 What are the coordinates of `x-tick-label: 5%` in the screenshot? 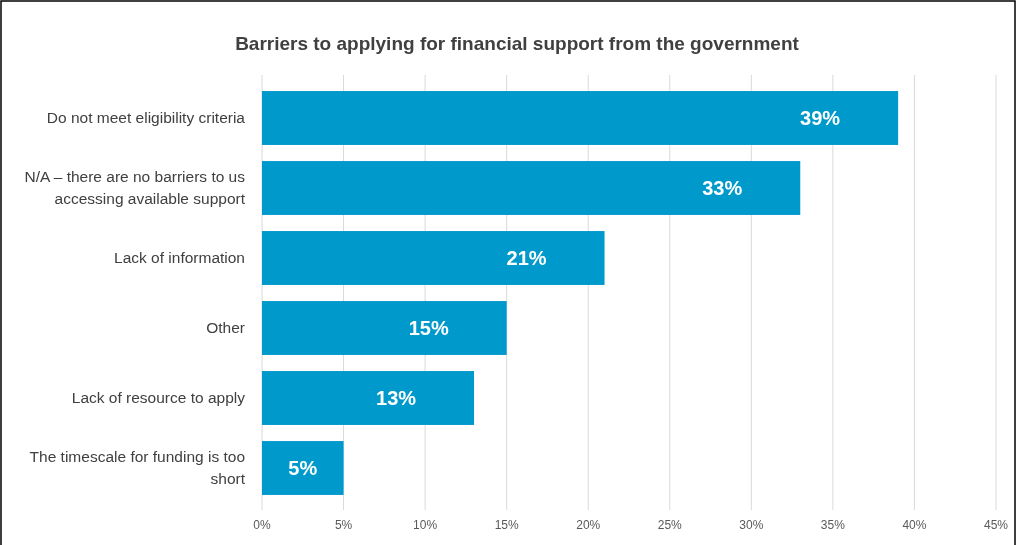 It's located at (343, 525).